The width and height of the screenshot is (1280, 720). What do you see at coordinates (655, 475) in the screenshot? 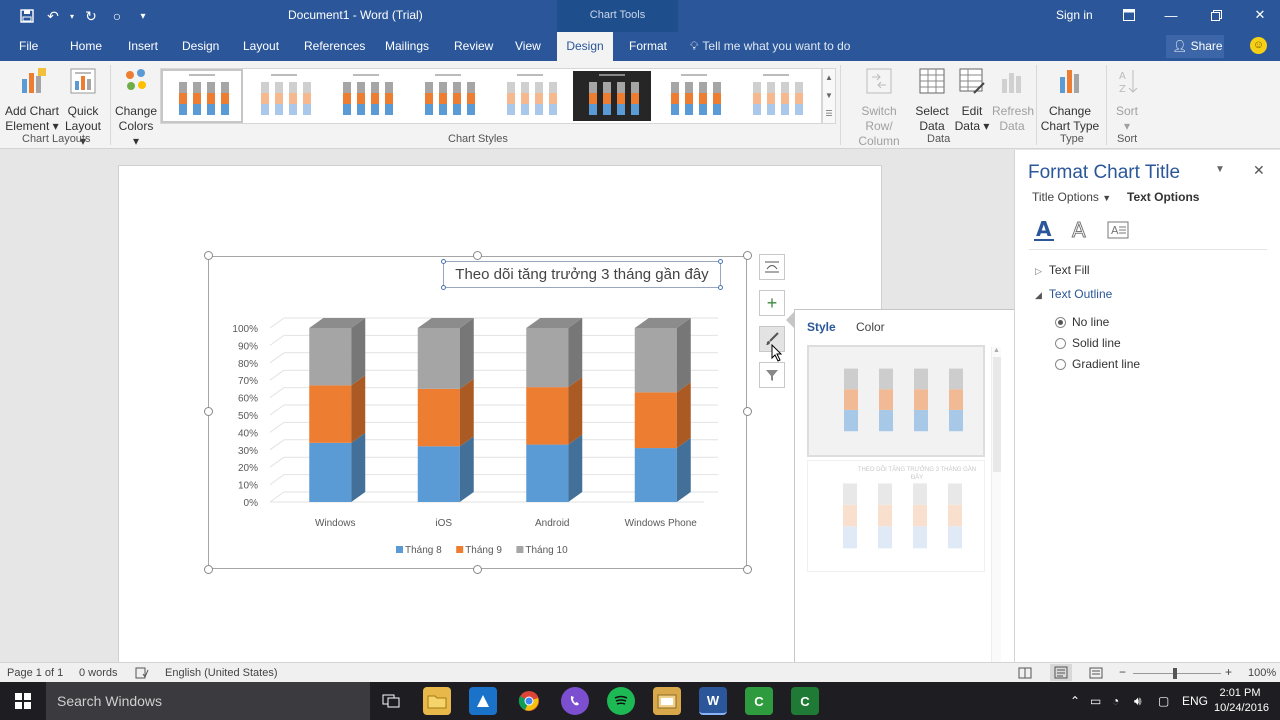
I see `bar-Windows Phone-Tháng 8` at bounding box center [655, 475].